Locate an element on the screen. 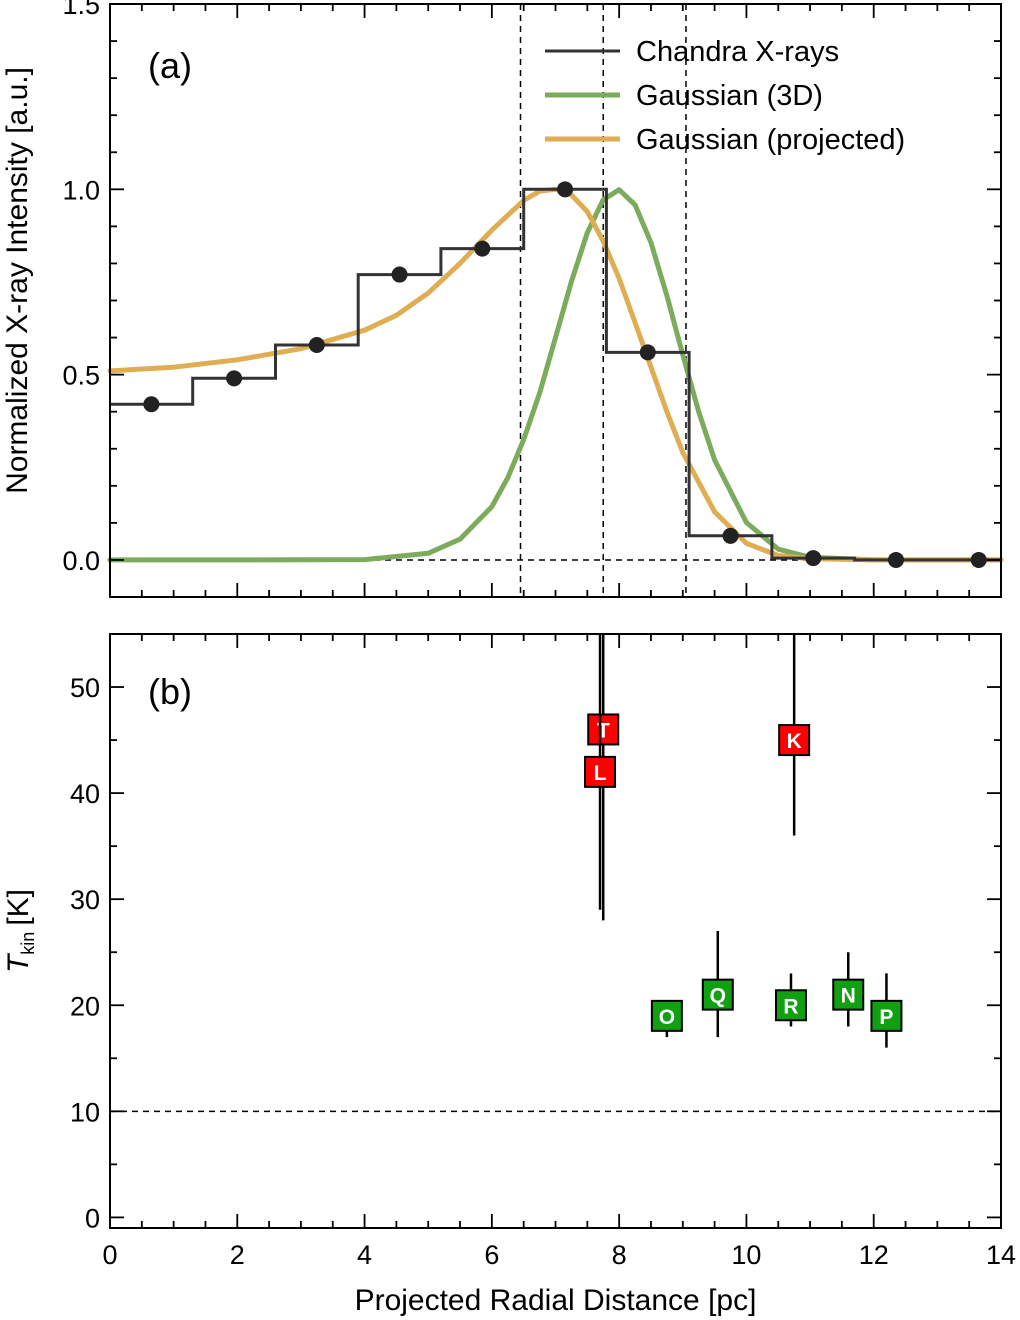 The height and width of the screenshot is (1320, 1020). panel-b-y-tick-labels: 0 10 20 30 40 50 is located at coordinates (85, 953).